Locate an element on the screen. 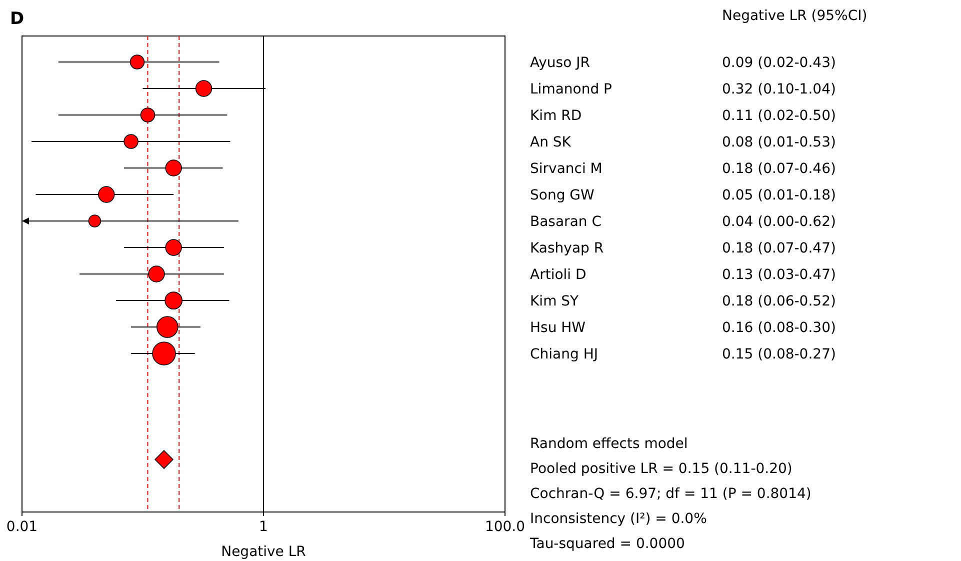 This screenshot has height=561, width=961. y-tick-label: Kashyap R is located at coordinates (567, 248).